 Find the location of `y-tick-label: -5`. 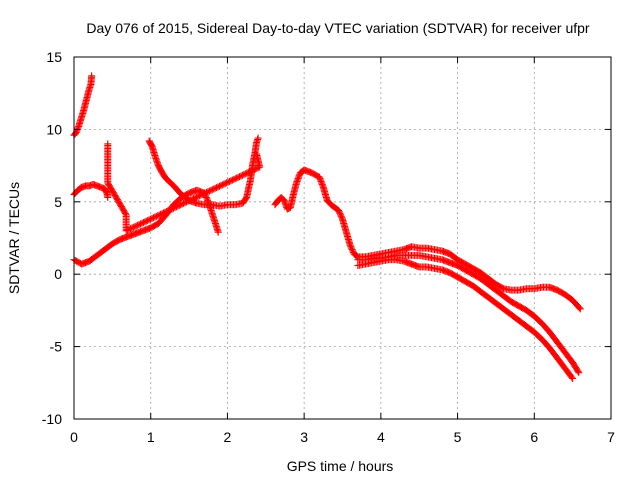

y-tick-label: -5 is located at coordinates (56, 347).